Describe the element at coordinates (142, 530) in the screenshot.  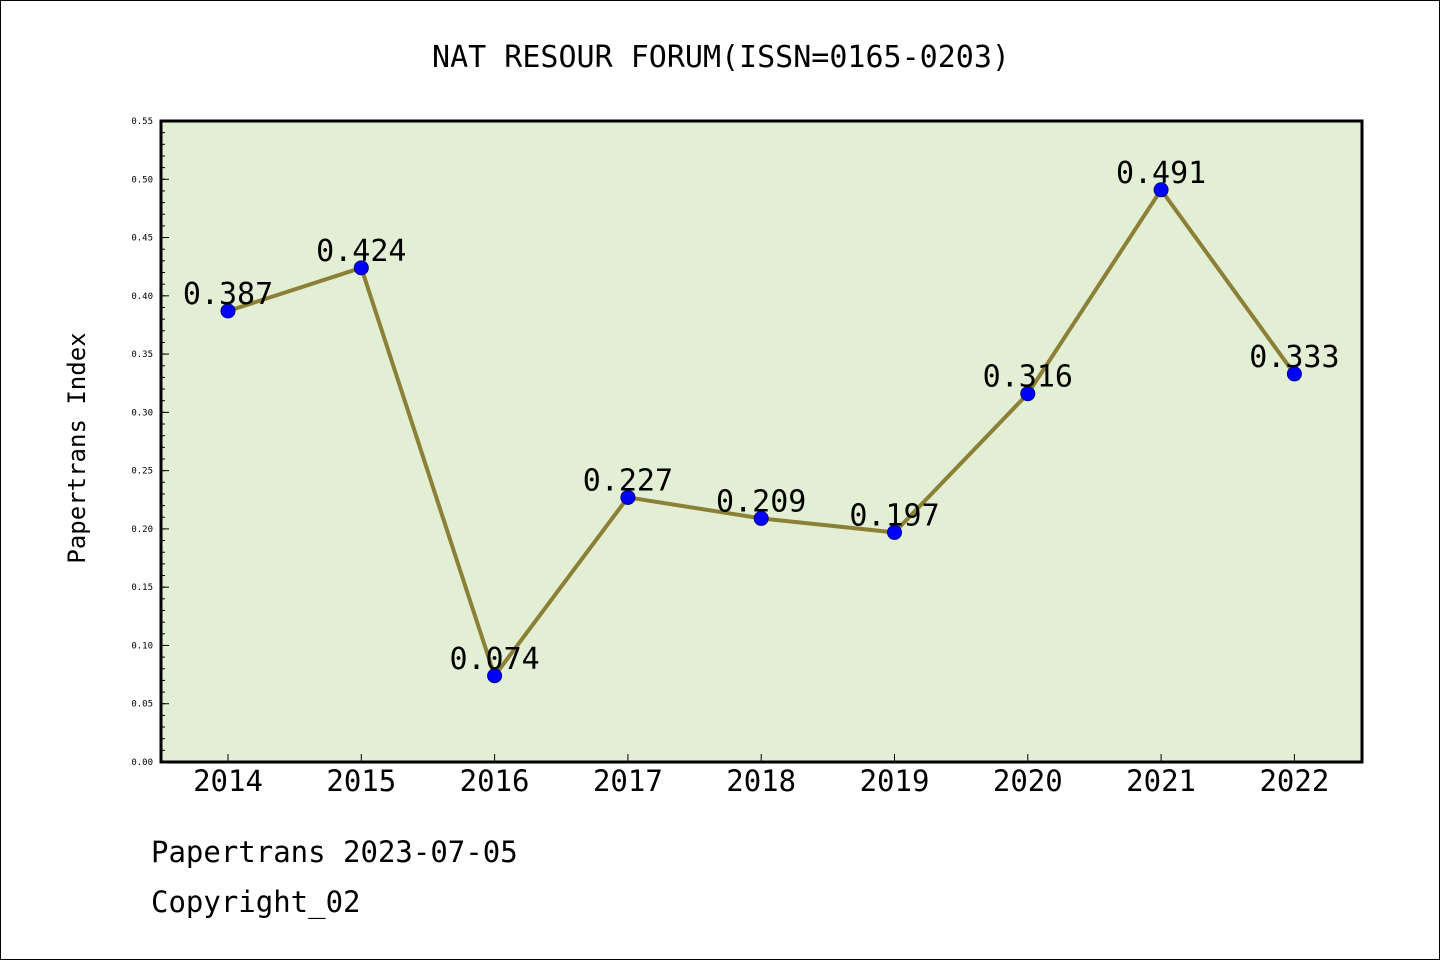
I see `y-tick-label: 0.20` at that location.